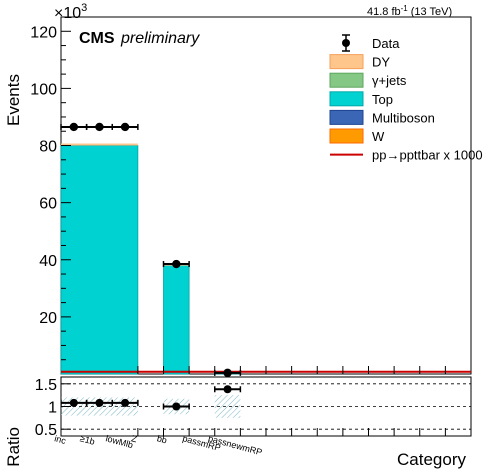 The image size is (496, 472). I want to click on experiment-label: CMS, so click(97, 38).